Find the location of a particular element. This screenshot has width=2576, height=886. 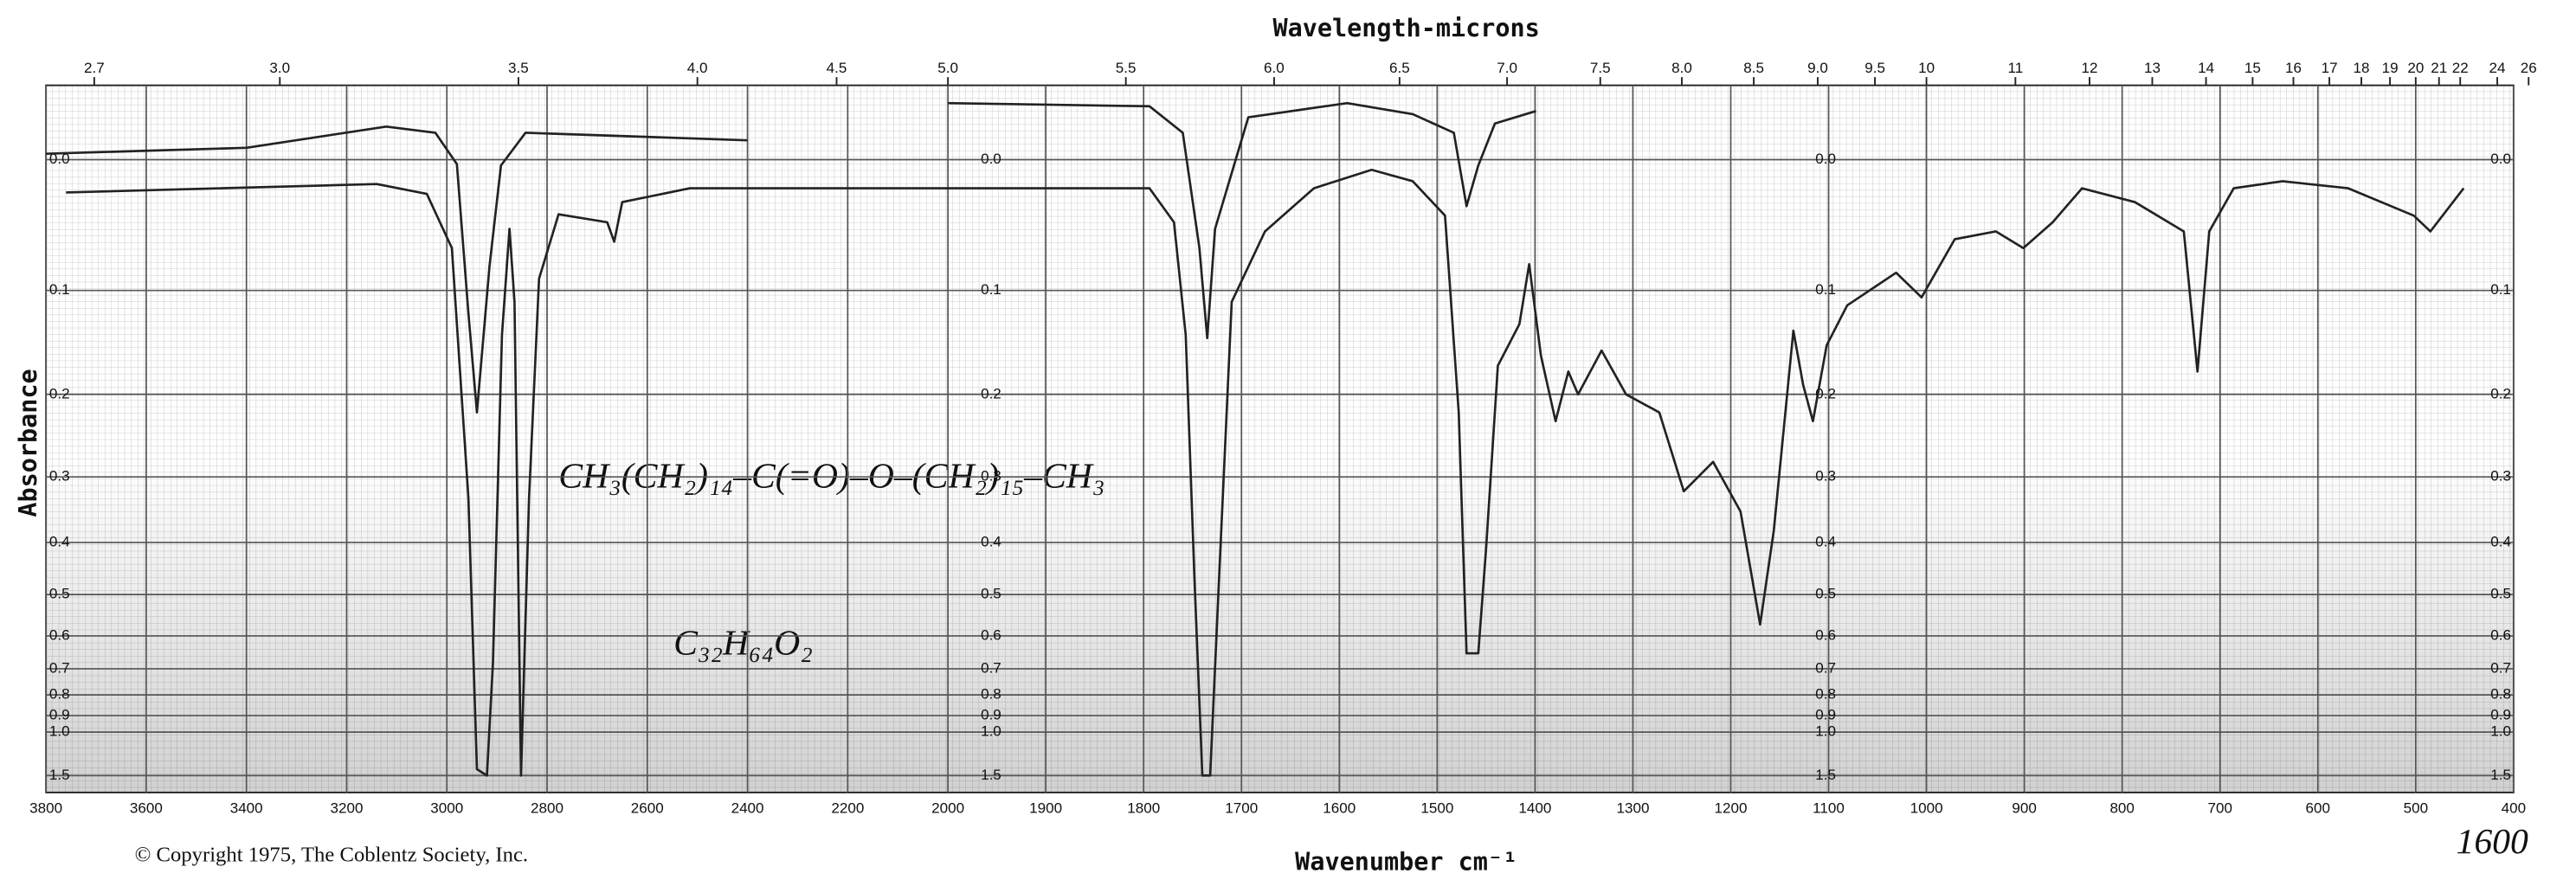

x-tick-label: 1700 is located at coordinates (1241, 807).